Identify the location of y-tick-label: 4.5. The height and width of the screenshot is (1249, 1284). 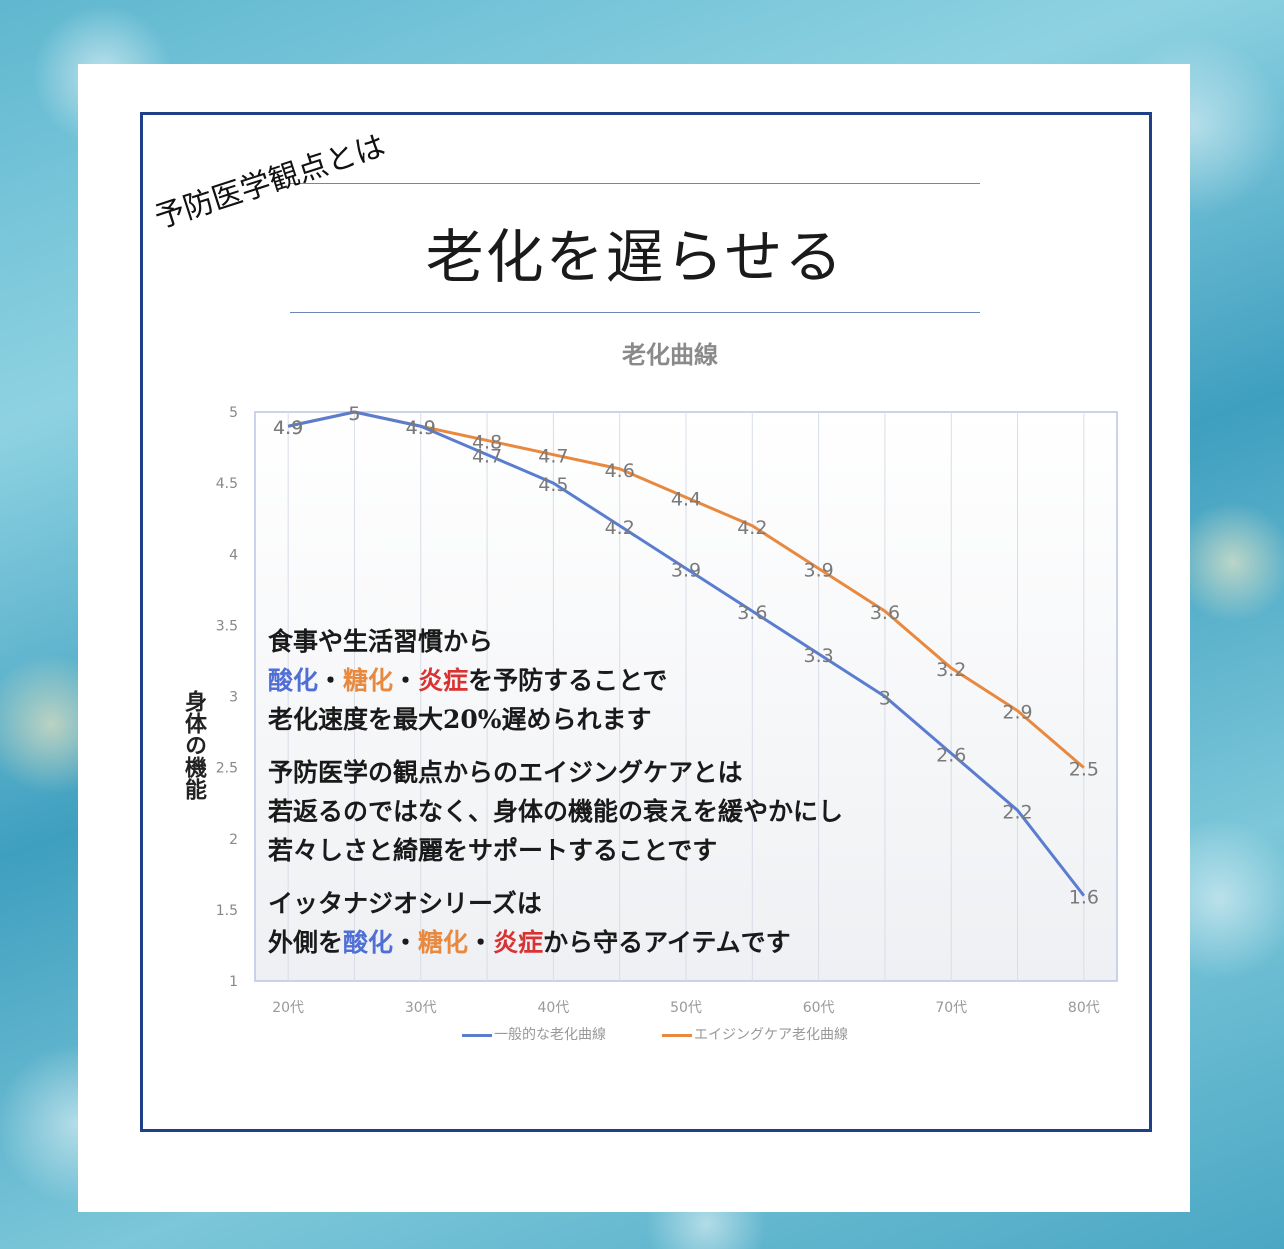
(227, 484).